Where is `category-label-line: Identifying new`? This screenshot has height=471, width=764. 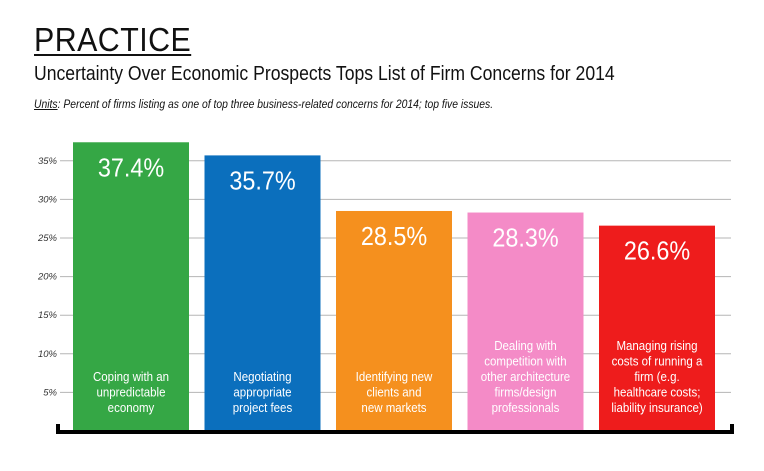
category-label-line: Identifying new is located at coordinates (394, 377).